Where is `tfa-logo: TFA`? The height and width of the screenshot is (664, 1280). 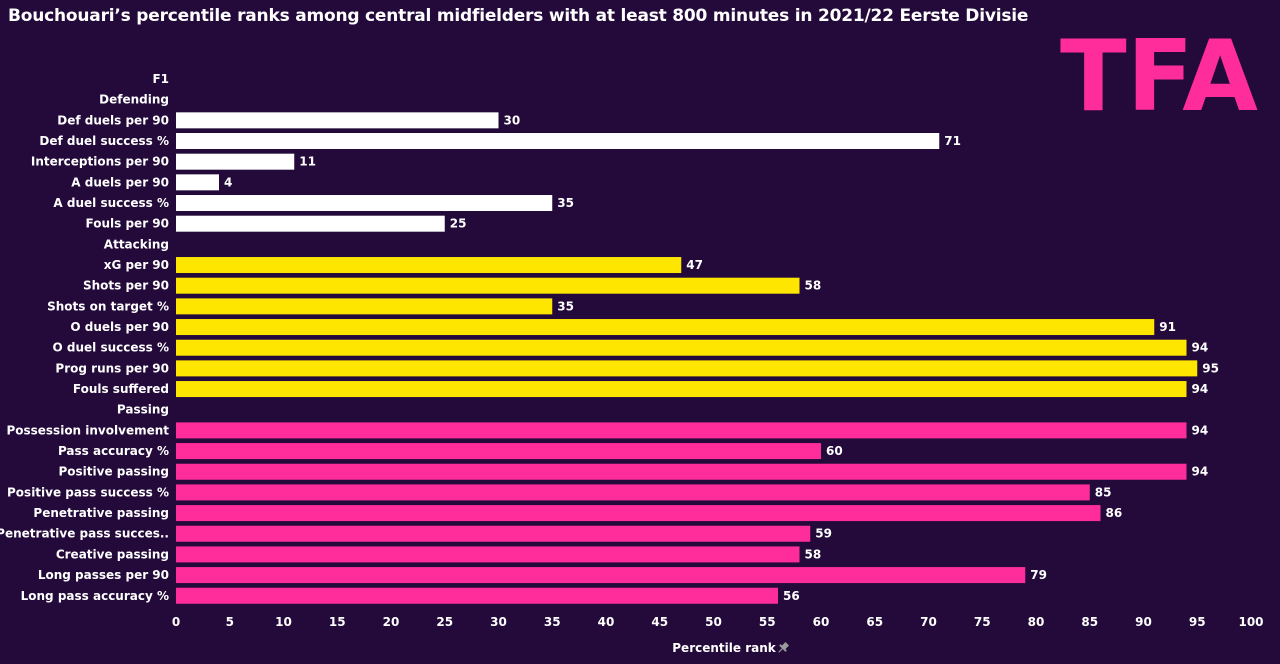 tfa-logo: TFA is located at coordinates (1159, 73).